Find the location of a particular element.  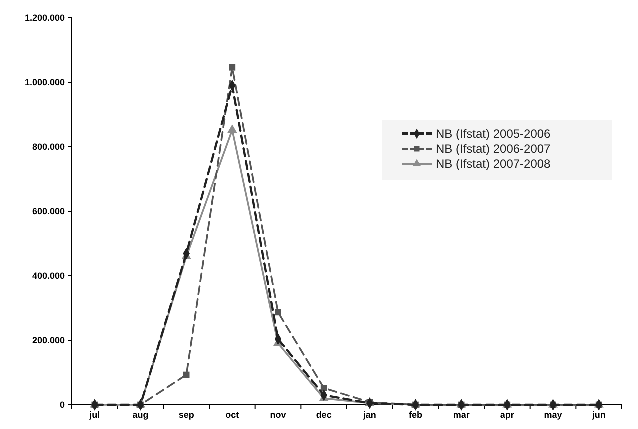

x-tick-label: jan is located at coordinates (369, 415).